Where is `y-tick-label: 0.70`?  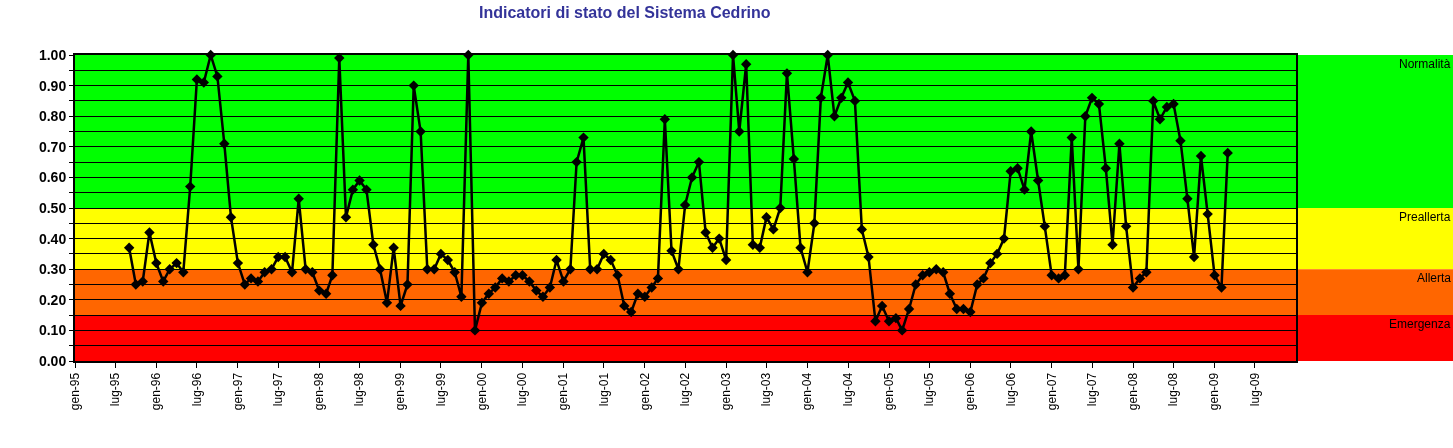
y-tick-label: 0.70 is located at coordinates (52, 146).